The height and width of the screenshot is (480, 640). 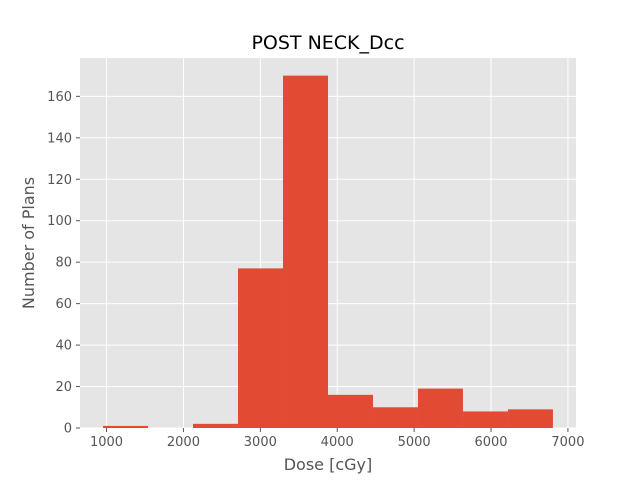 I want to click on y-tick-label: 40, so click(x=63, y=346).